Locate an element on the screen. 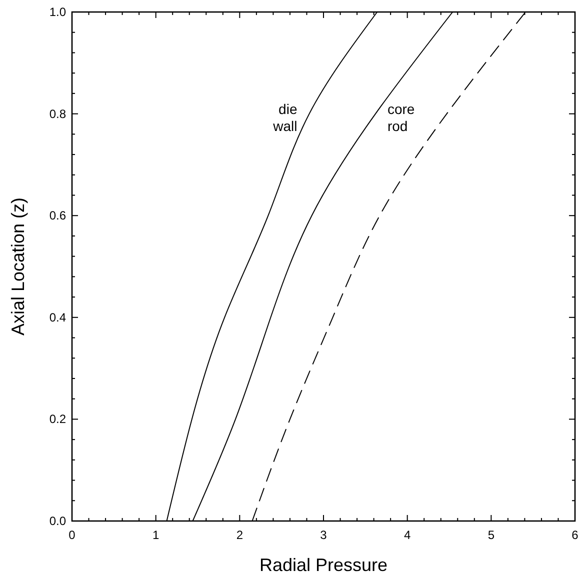 The image size is (583, 586). y-axis-title: Axial Location (z) is located at coordinates (18, 266).